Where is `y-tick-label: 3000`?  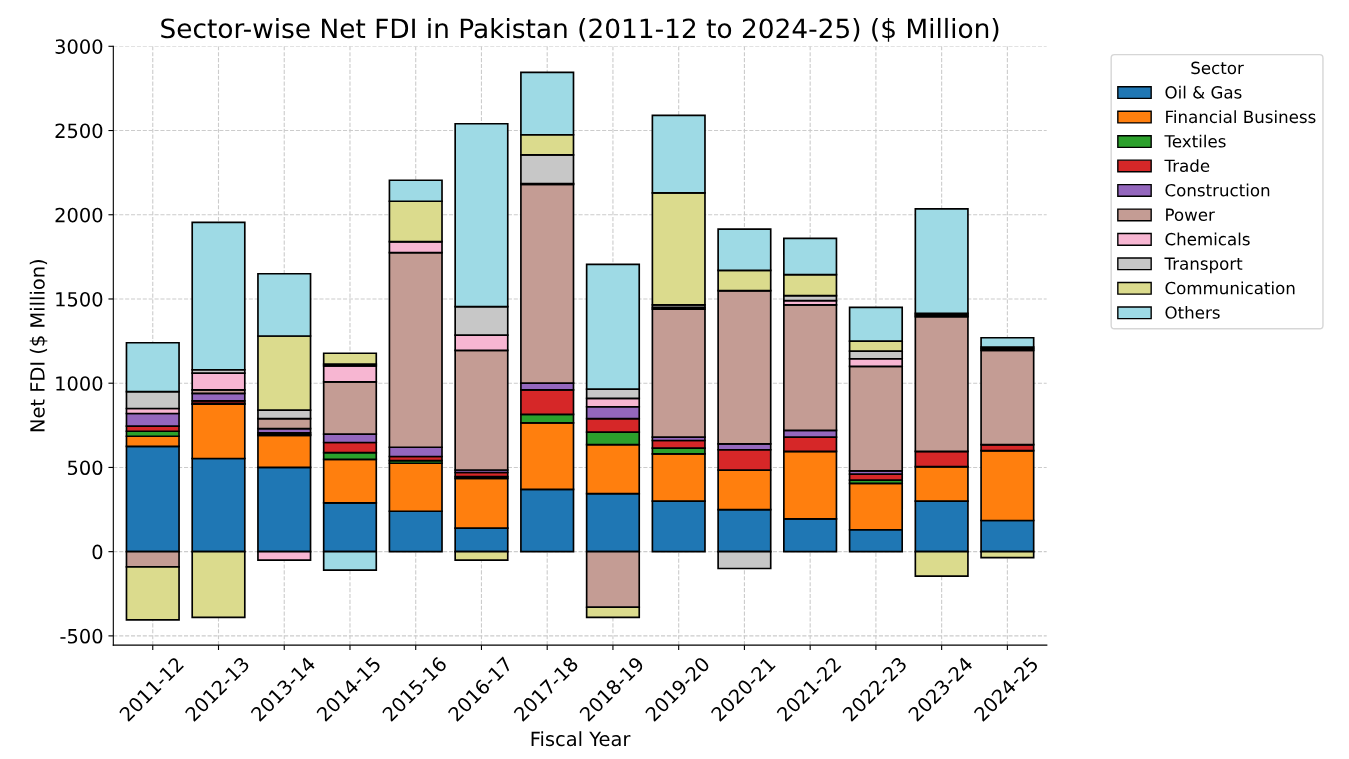 y-tick-label: 3000 is located at coordinates (79, 46).